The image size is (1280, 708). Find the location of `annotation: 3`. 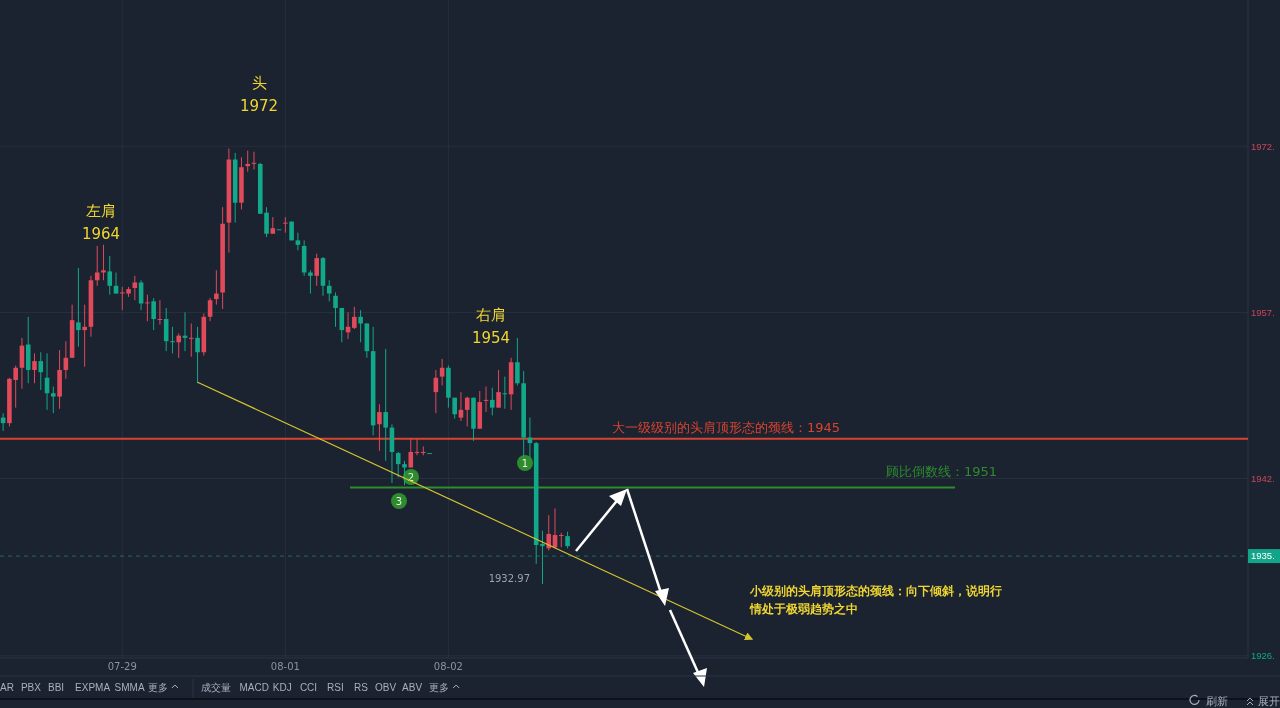

annotation: 3 is located at coordinates (399, 501).